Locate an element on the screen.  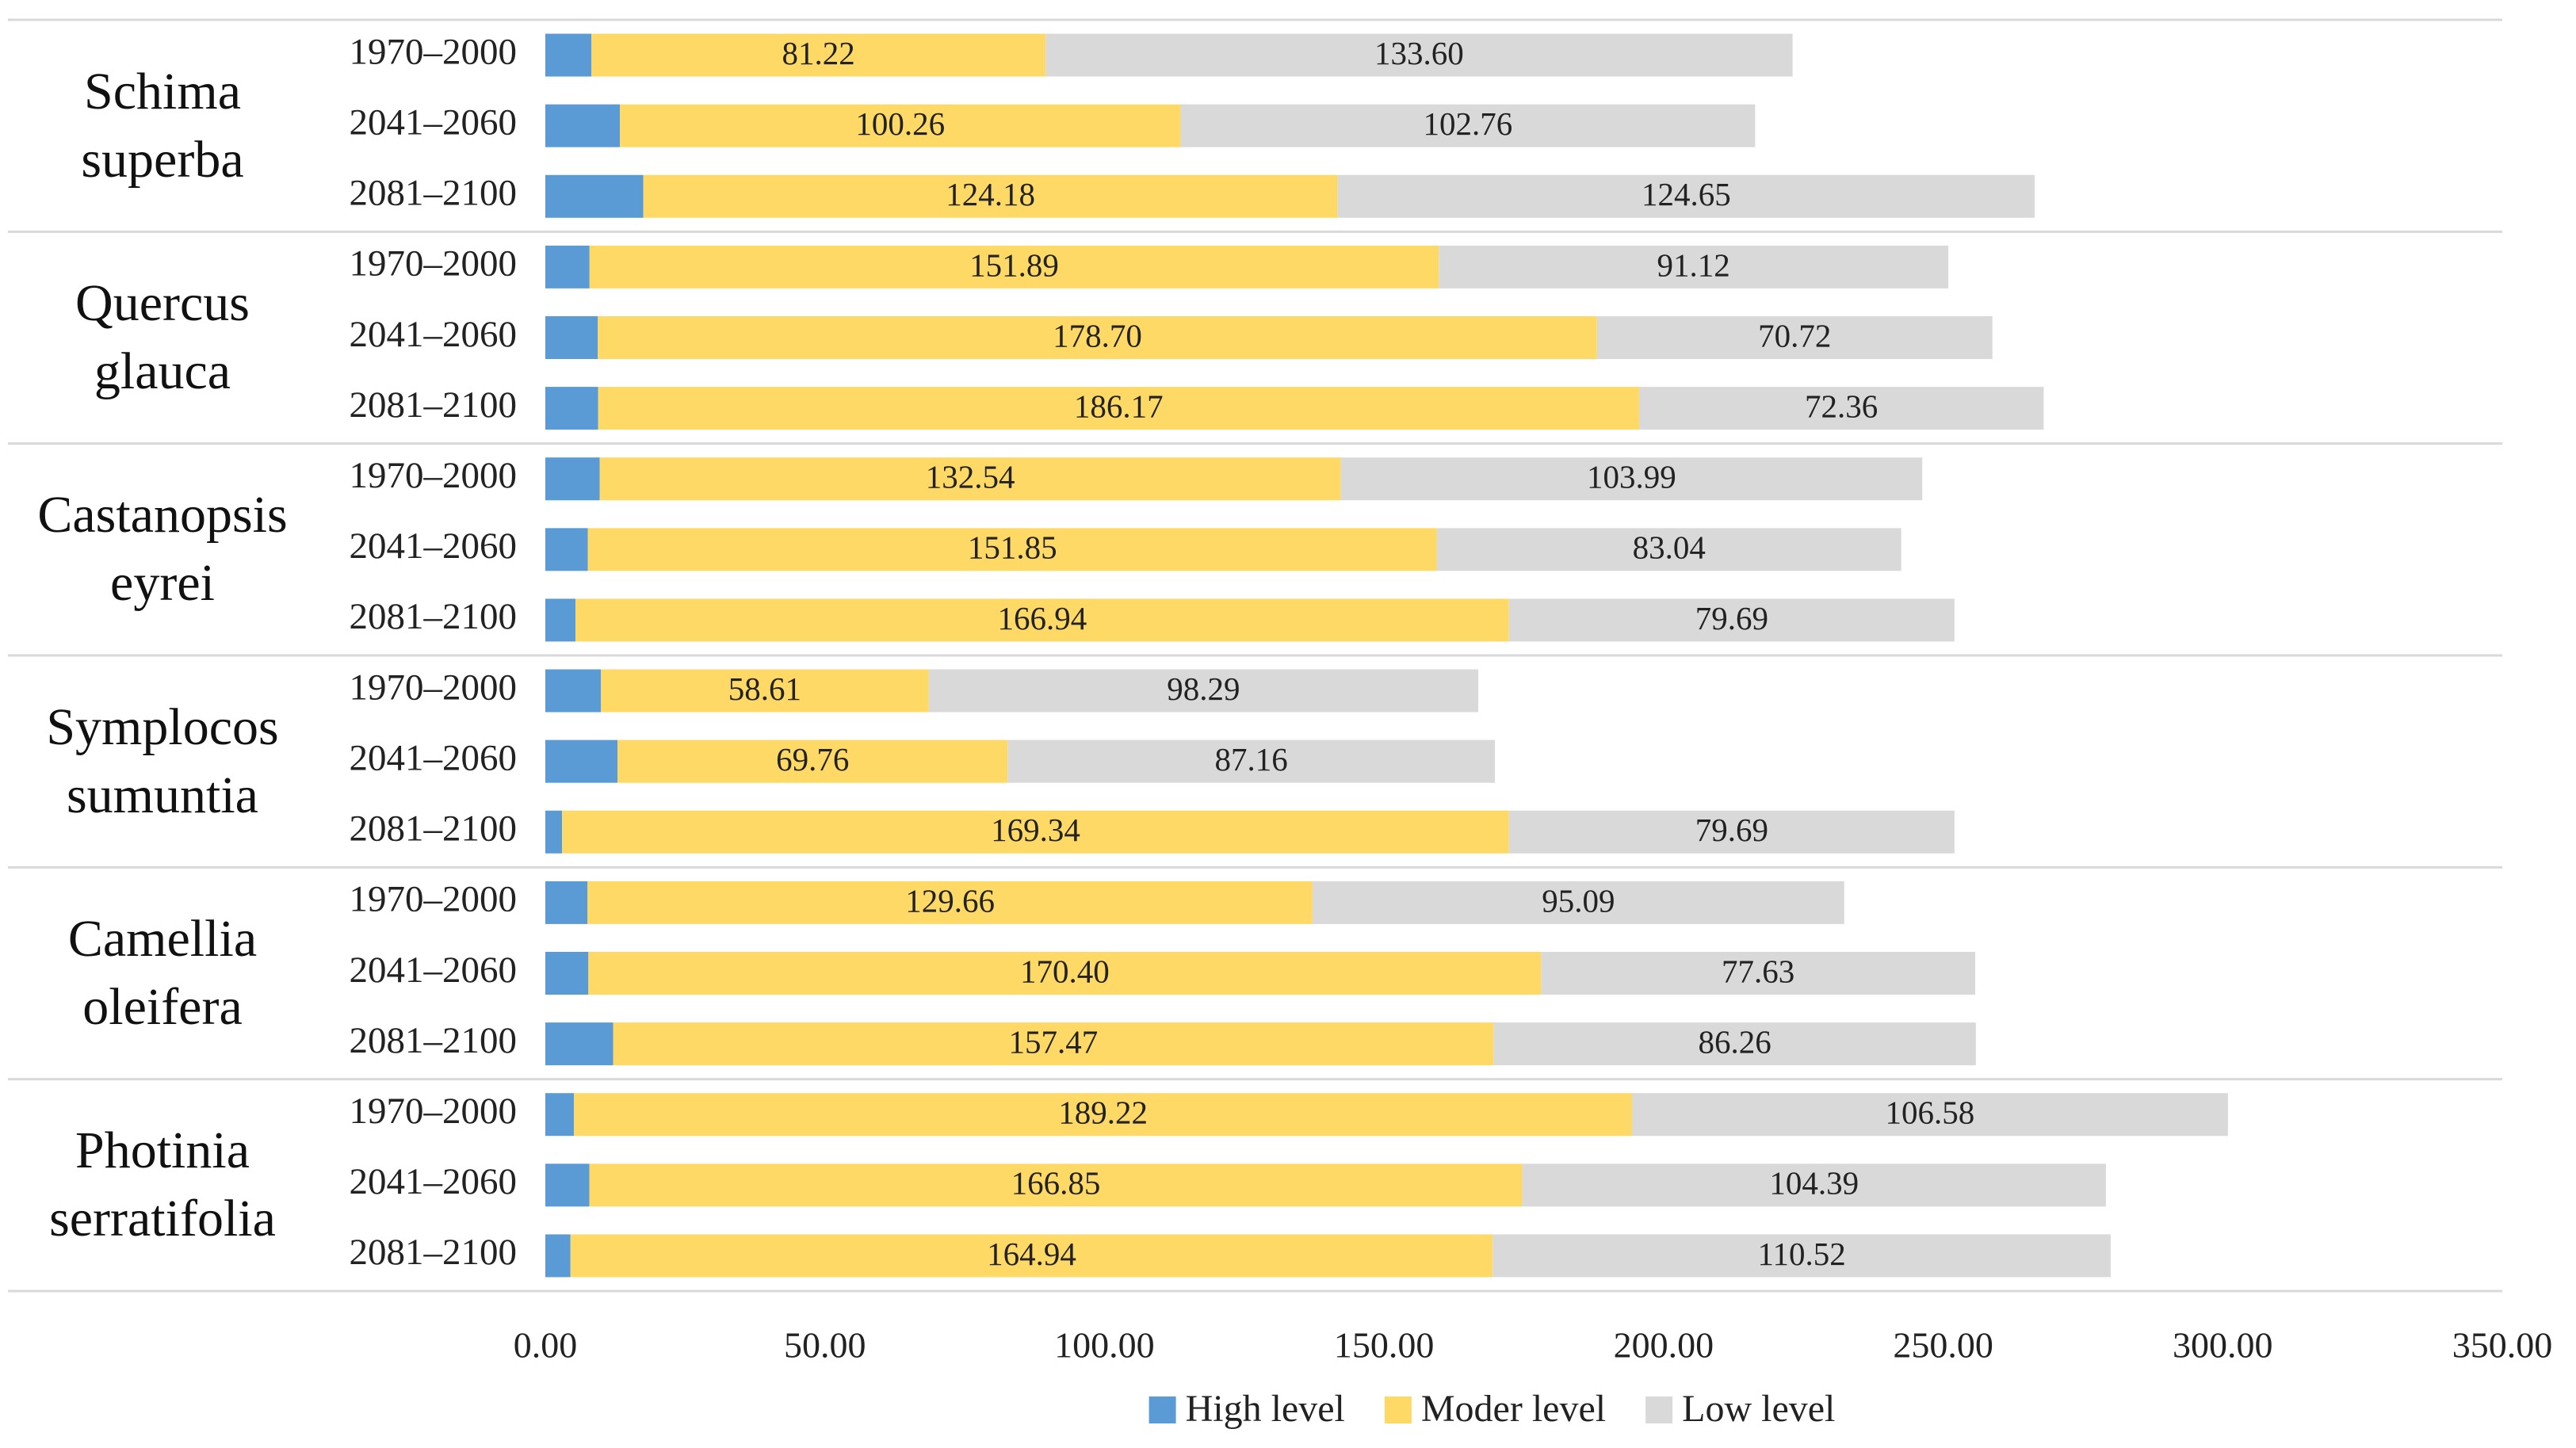
value-label: 69.76 is located at coordinates (812, 759).